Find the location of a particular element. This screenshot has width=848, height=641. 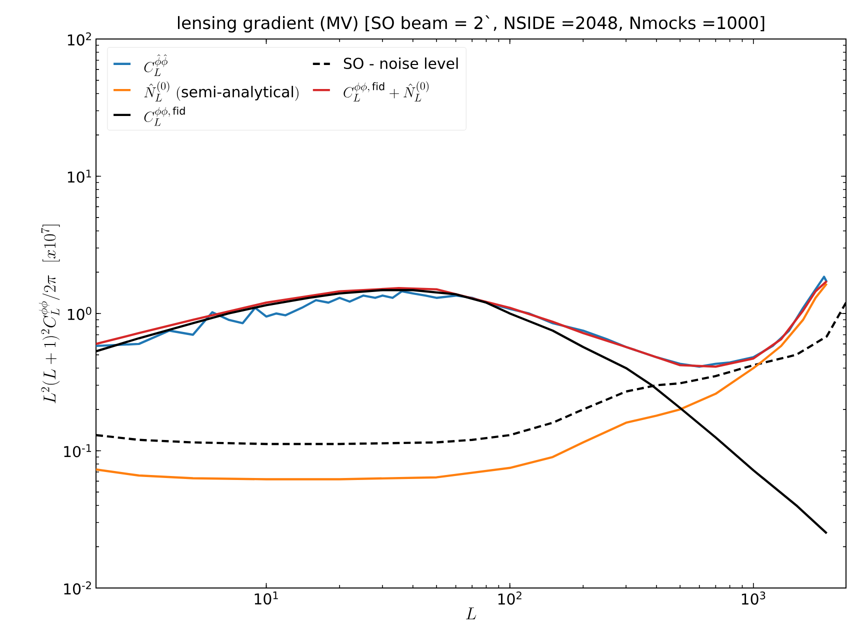

y-tick-label: 10$^{-2}$ is located at coordinates (77, 588).